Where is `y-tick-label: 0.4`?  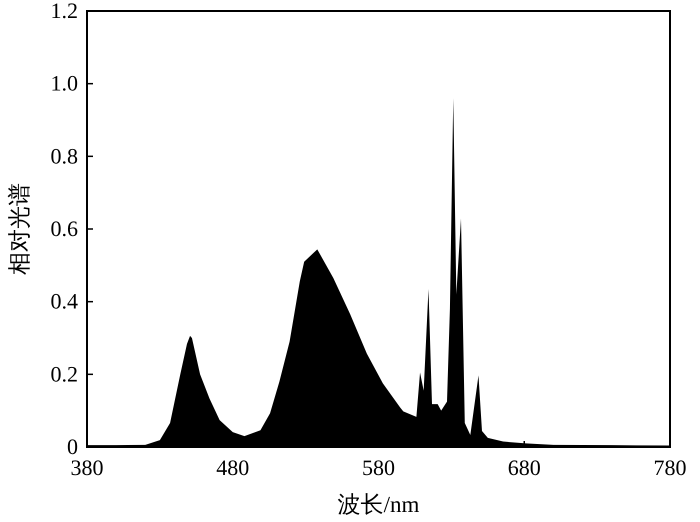
y-tick-label: 0.4 is located at coordinates (64, 301).